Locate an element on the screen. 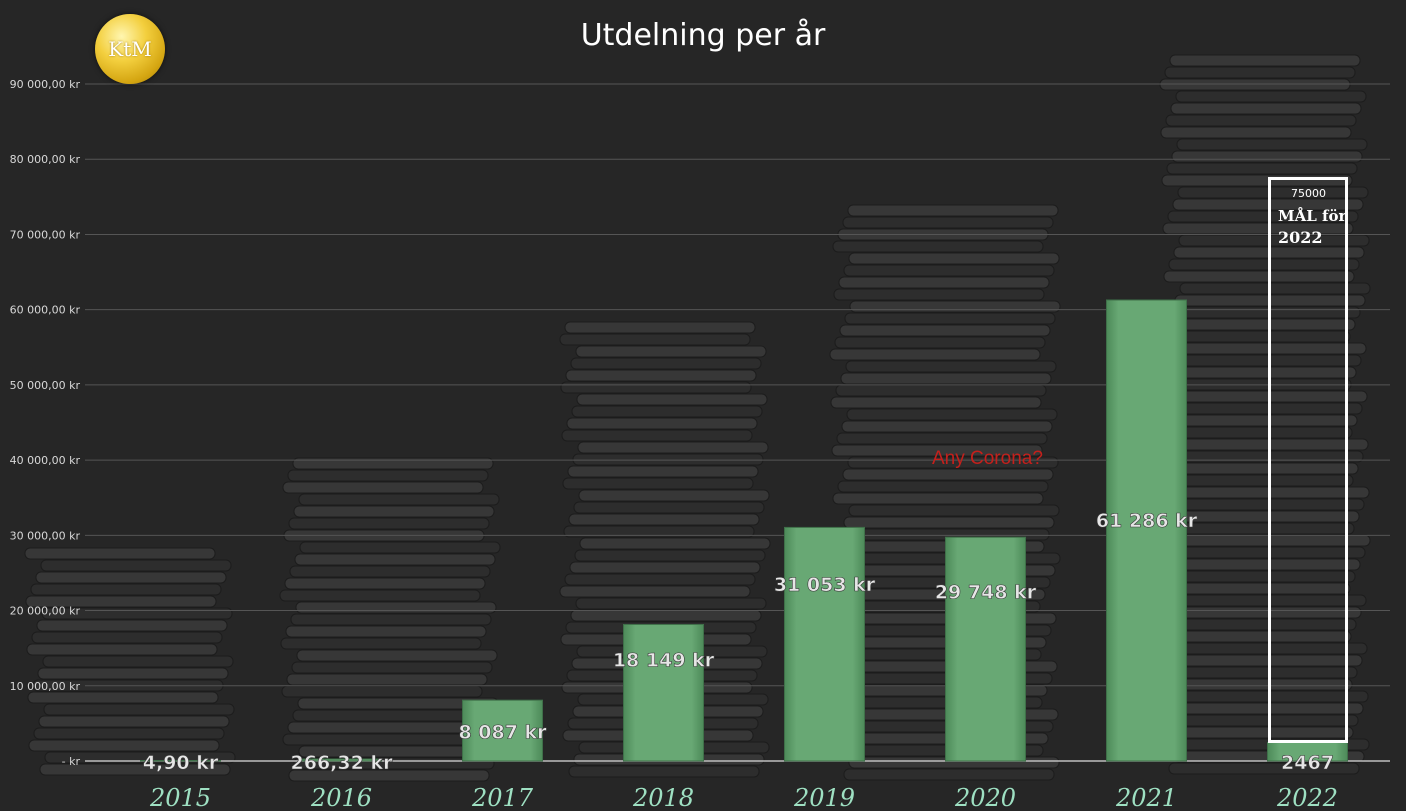 This screenshot has height=811, width=1406. y-tick-label: 30 000,00 kr is located at coordinates (45, 535).